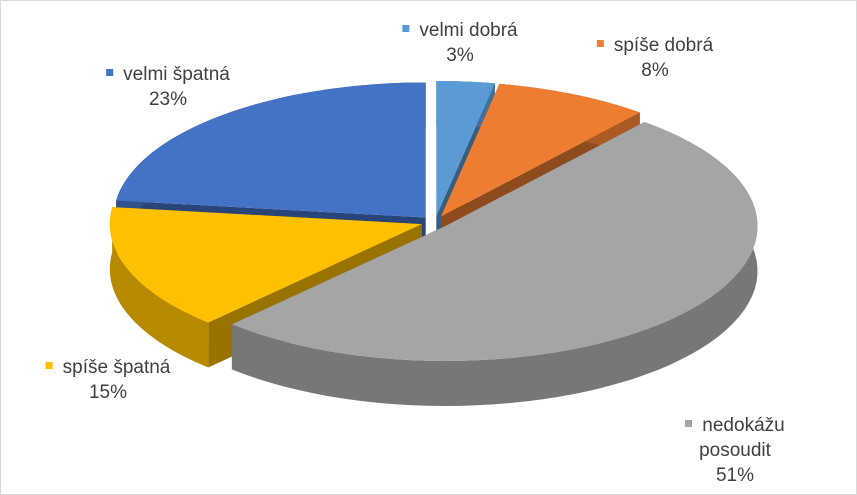 The width and height of the screenshot is (857, 495). I want to click on data-label: spíše dobrá 8%, so click(655, 58).